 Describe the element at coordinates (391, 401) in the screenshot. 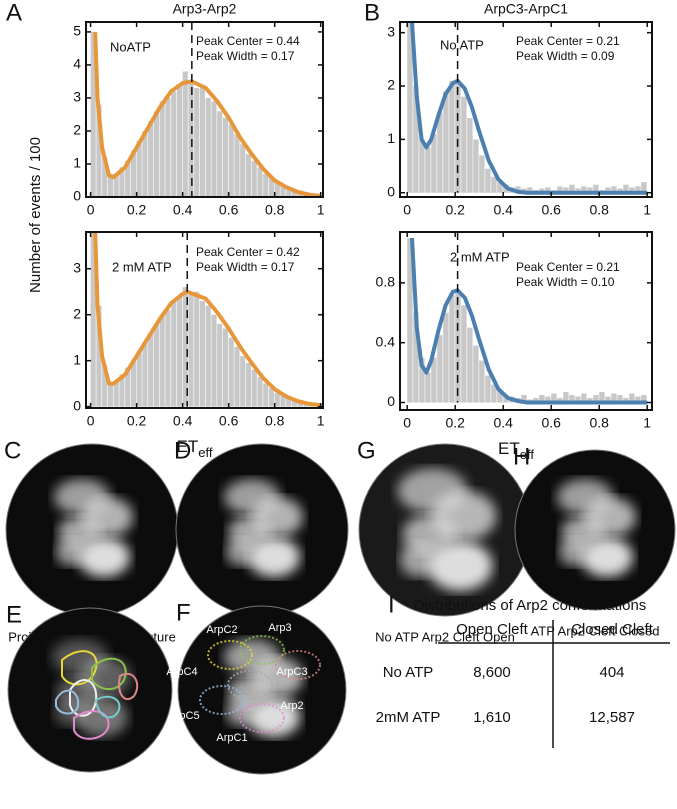

I see `y-tick-label: 0` at that location.